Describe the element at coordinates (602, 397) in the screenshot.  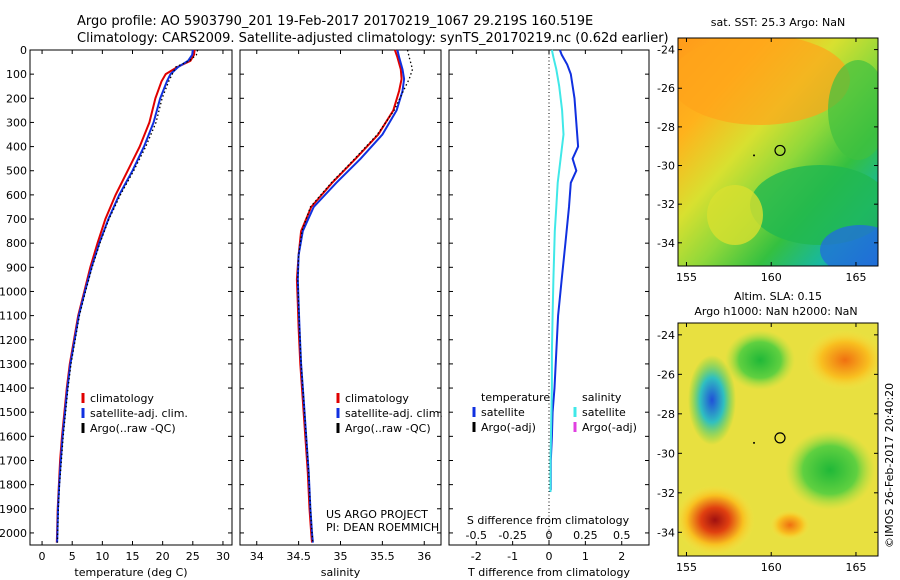
I see `difference-legend-salinity-title: salinity` at that location.